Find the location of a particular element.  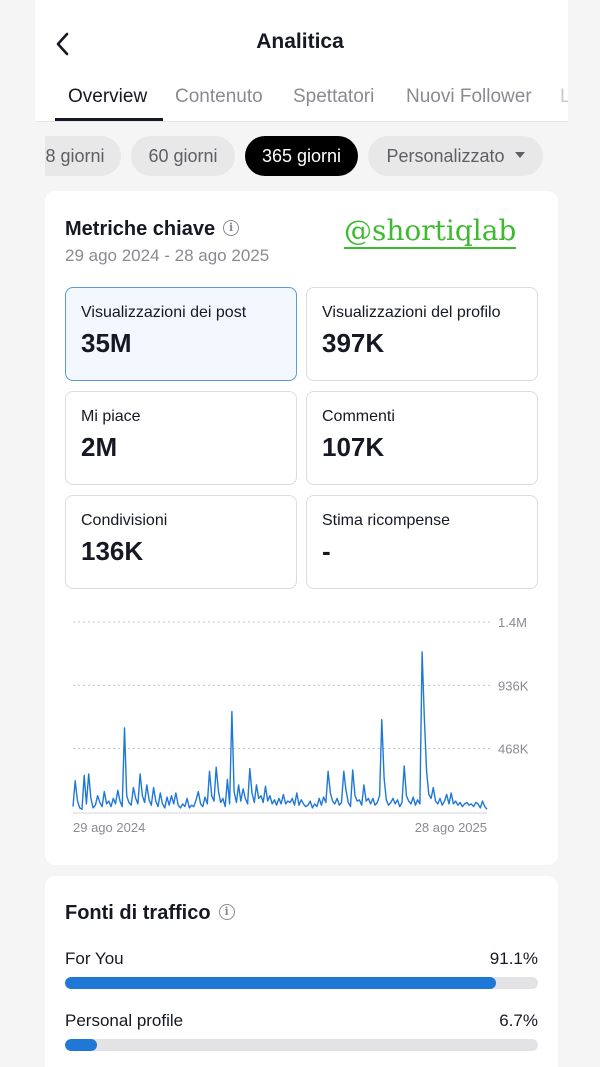

traffic-source-value: 91.1% is located at coordinates (513, 958).